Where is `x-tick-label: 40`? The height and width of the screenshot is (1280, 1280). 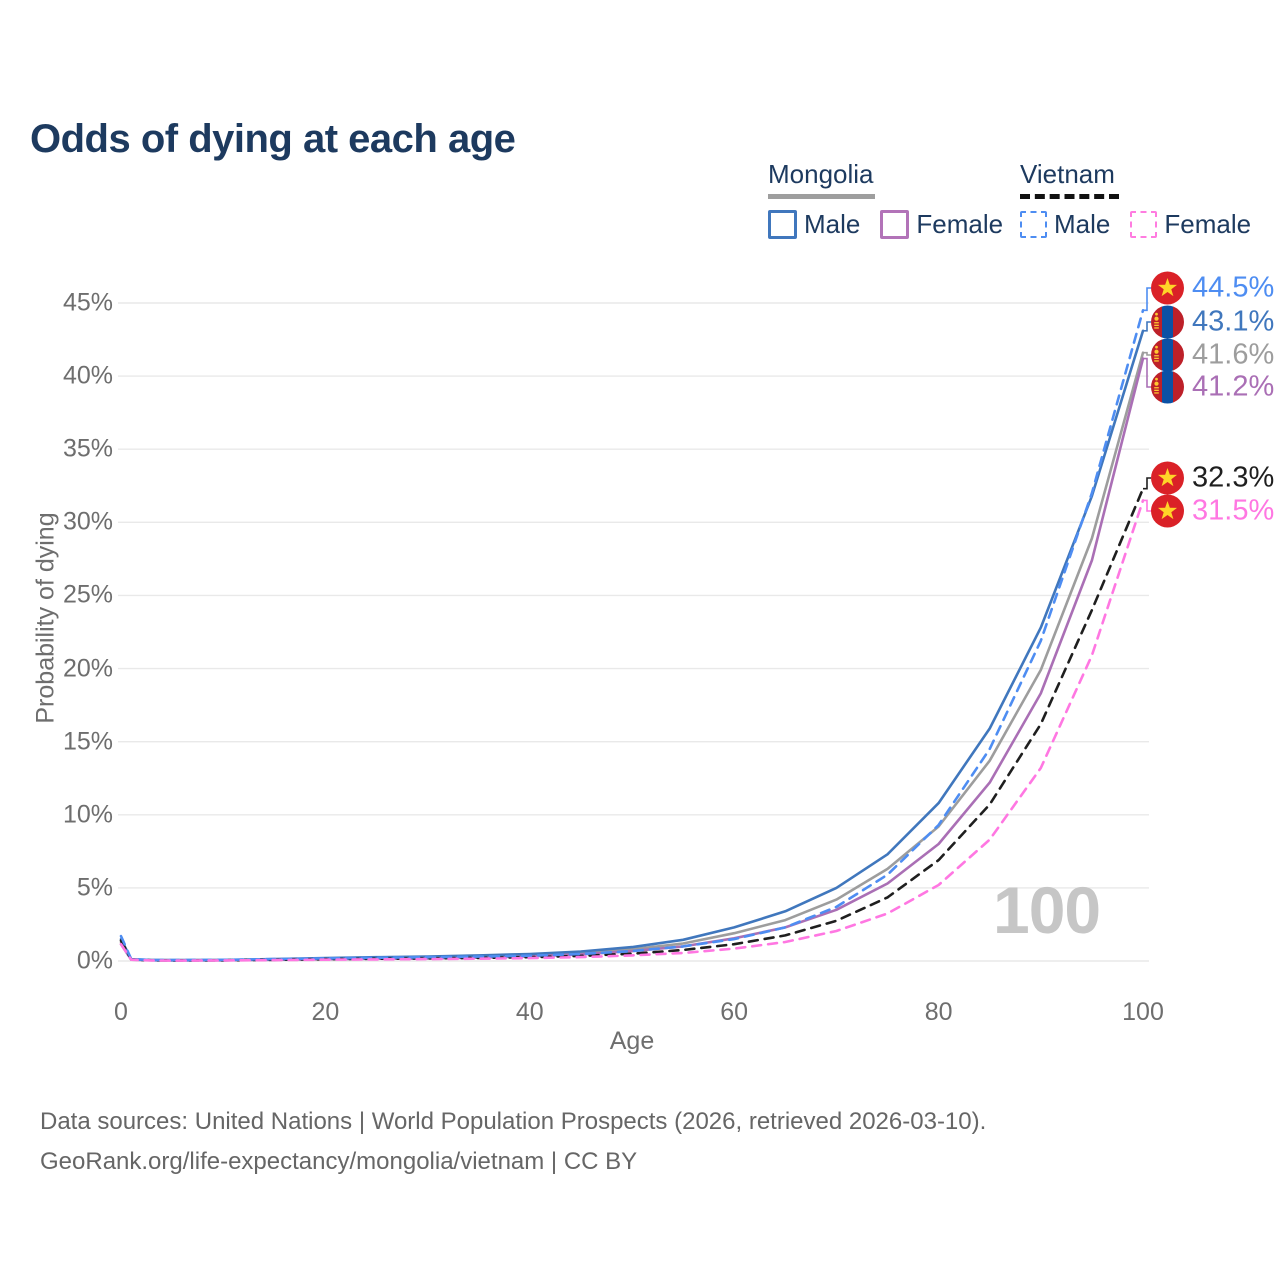
x-tick-label: 40 is located at coordinates (529, 1012).